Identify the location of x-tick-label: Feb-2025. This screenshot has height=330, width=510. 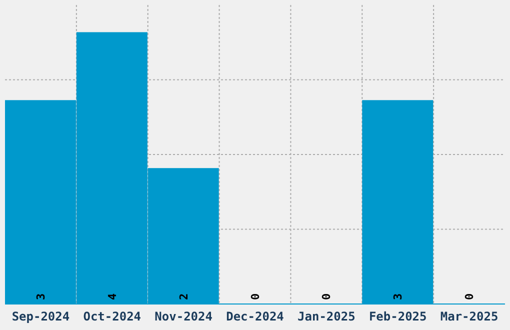
(397, 317).